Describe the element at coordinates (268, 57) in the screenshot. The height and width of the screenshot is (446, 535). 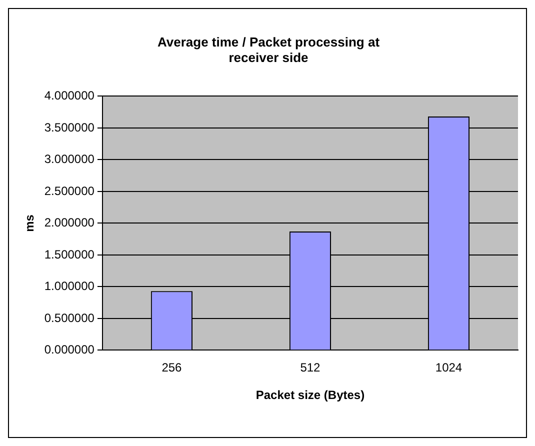
I see `text: receiver side` at that location.